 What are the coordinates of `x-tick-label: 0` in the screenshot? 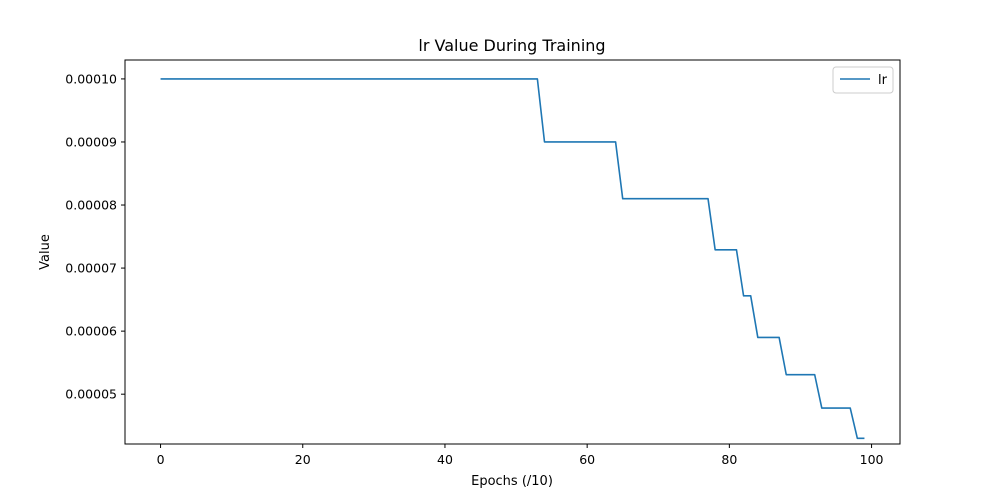 It's located at (161, 459).